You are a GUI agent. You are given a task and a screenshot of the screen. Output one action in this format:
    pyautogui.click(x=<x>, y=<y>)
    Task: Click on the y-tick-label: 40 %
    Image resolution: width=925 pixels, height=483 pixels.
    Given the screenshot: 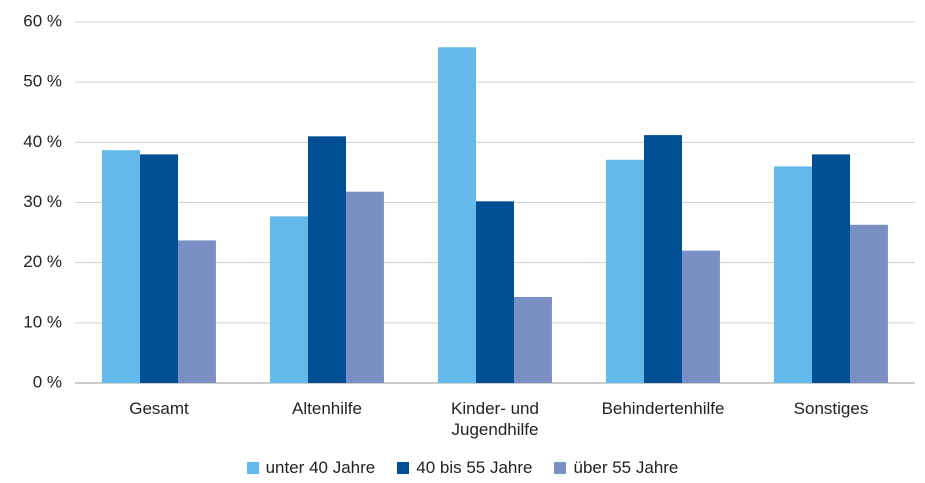 What is the action you would take?
    pyautogui.click(x=42, y=141)
    